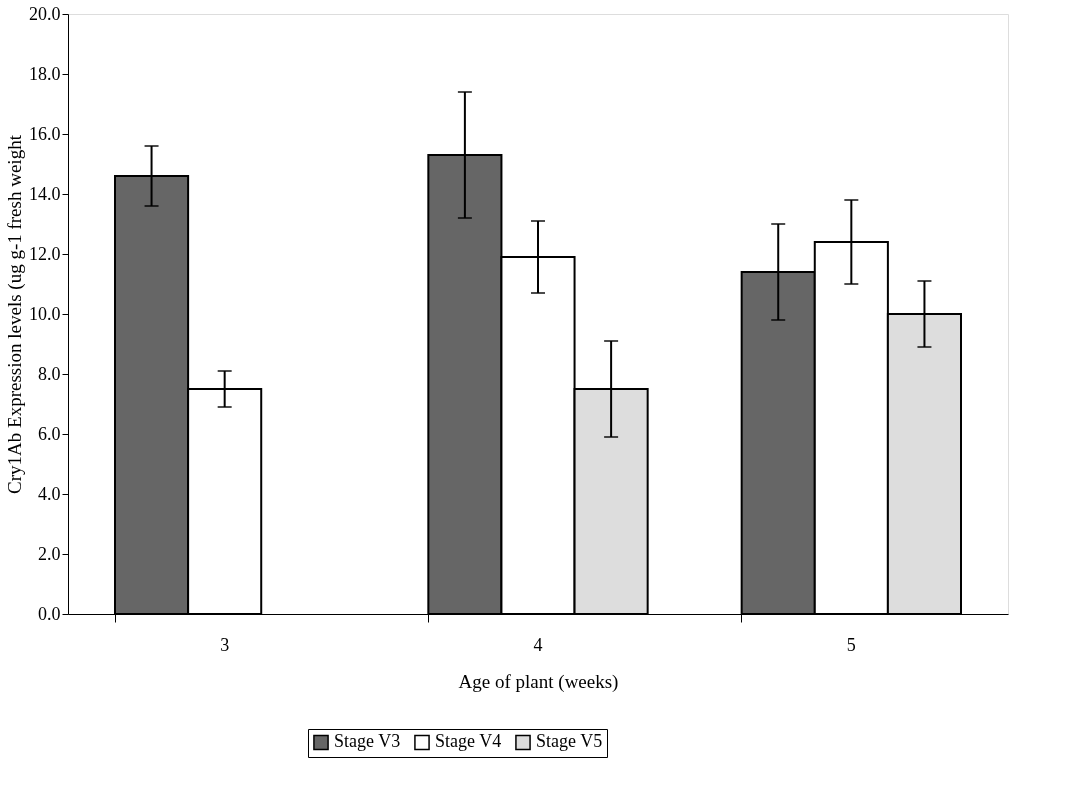  What do you see at coordinates (45, 193) in the screenshot?
I see `y-tick-label: 14.0` at bounding box center [45, 193].